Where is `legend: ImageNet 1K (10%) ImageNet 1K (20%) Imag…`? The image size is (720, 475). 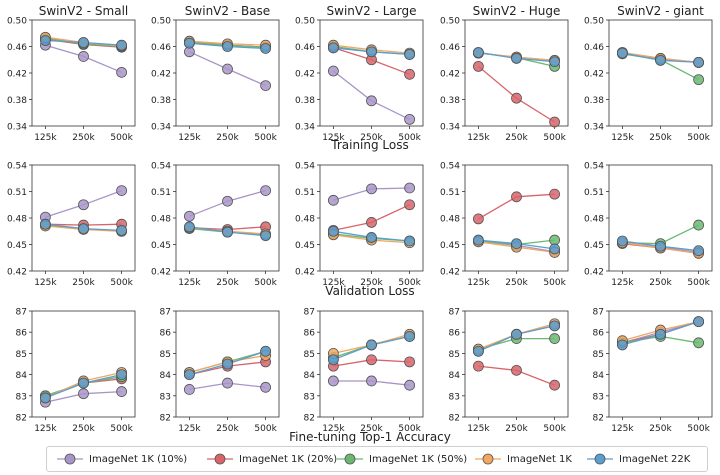
legend: ImageNet 1K (10%) ImageNet 1K (20%) Imag… is located at coordinates (377, 459).